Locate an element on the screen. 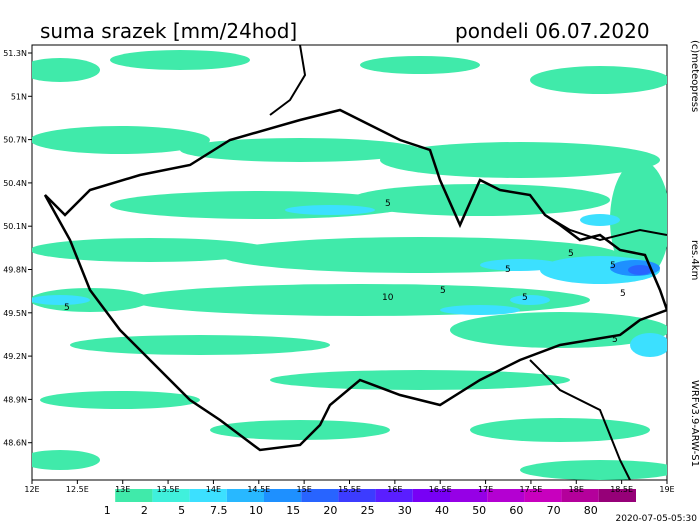 The height and width of the screenshot is (525, 700). colorbar-label: 40 is located at coordinates (442, 510).